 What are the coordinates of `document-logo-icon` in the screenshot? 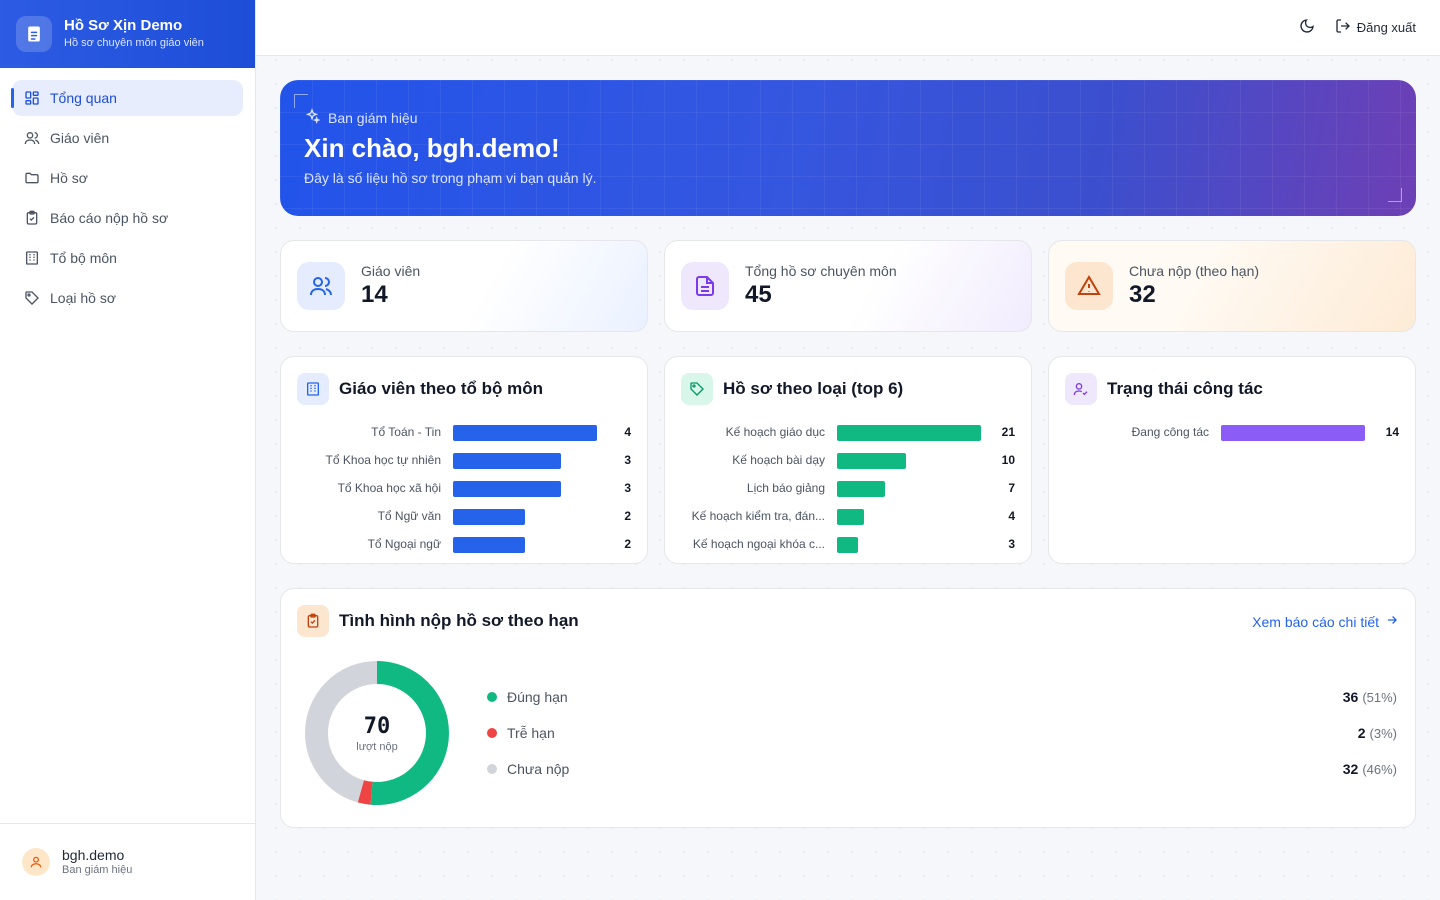 It's located at (34, 34).